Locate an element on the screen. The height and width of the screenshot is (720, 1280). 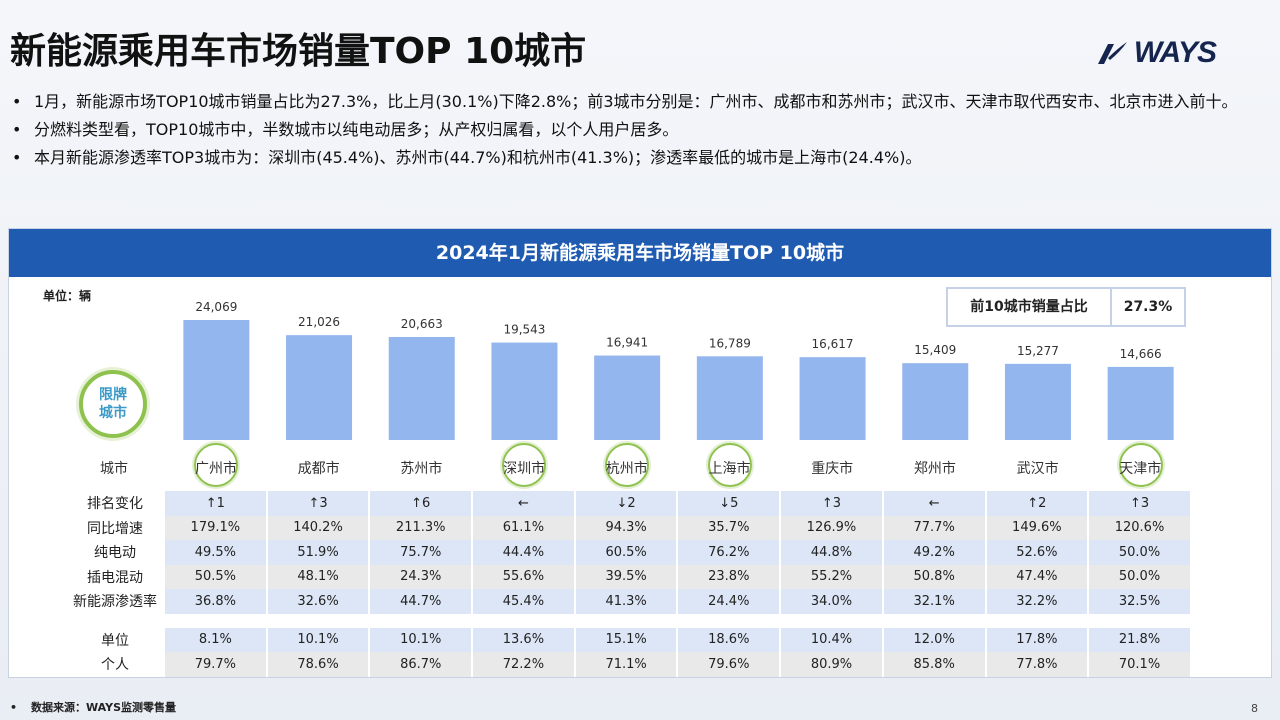
bar-广州市 is located at coordinates (216, 380).